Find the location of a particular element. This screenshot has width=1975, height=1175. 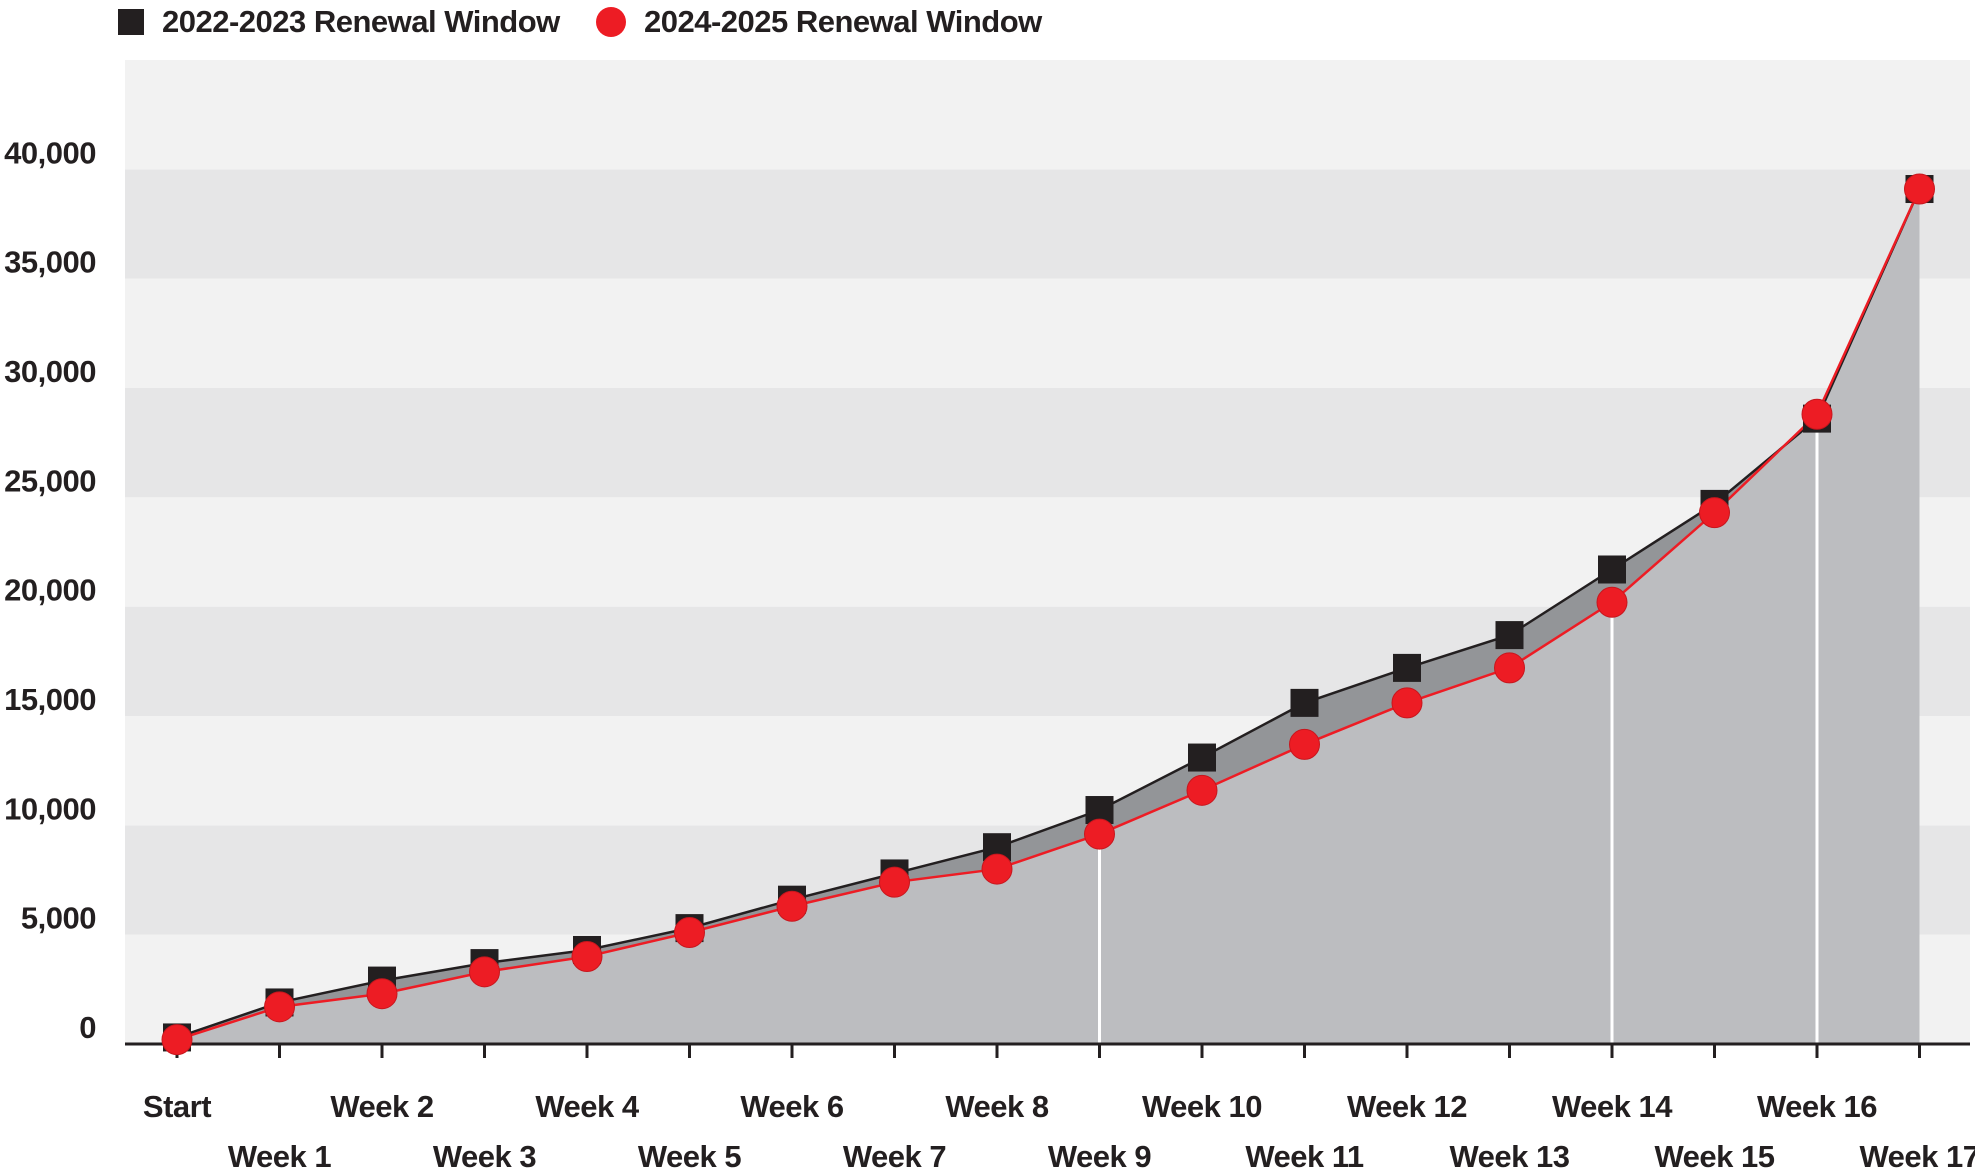

x-tick-label: Week 11 is located at coordinates (1304, 1156).